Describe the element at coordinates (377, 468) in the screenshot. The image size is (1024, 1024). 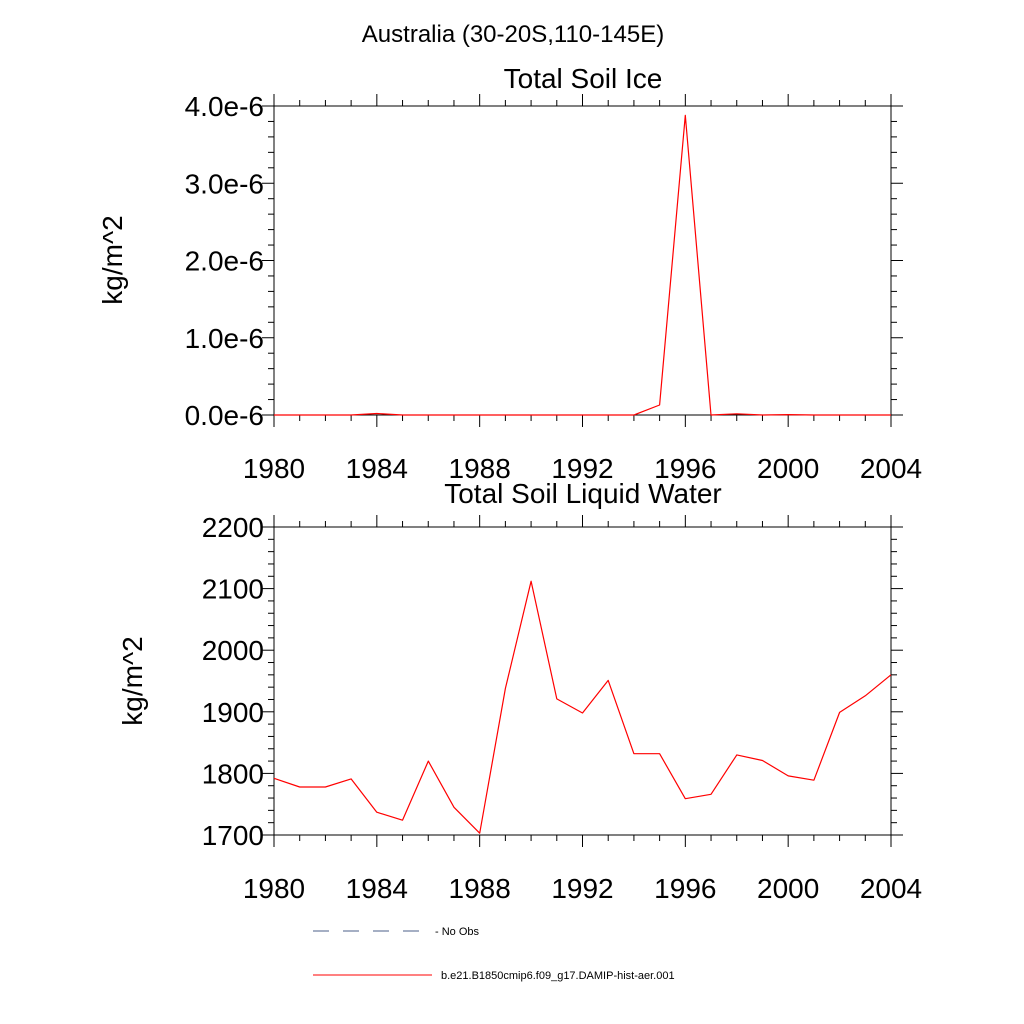
I see `x-tick-label-soil-ice: 1984` at that location.